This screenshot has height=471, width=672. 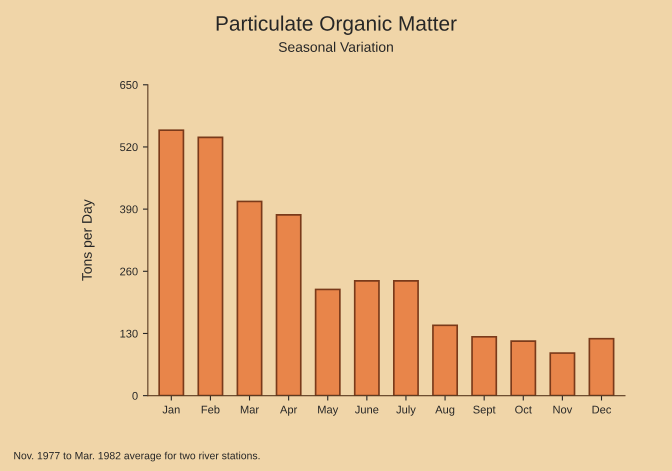 What do you see at coordinates (137, 457) in the screenshot?
I see `text: Nov. 1977 to Mar. 1982 average for two river stations.` at bounding box center [137, 457].